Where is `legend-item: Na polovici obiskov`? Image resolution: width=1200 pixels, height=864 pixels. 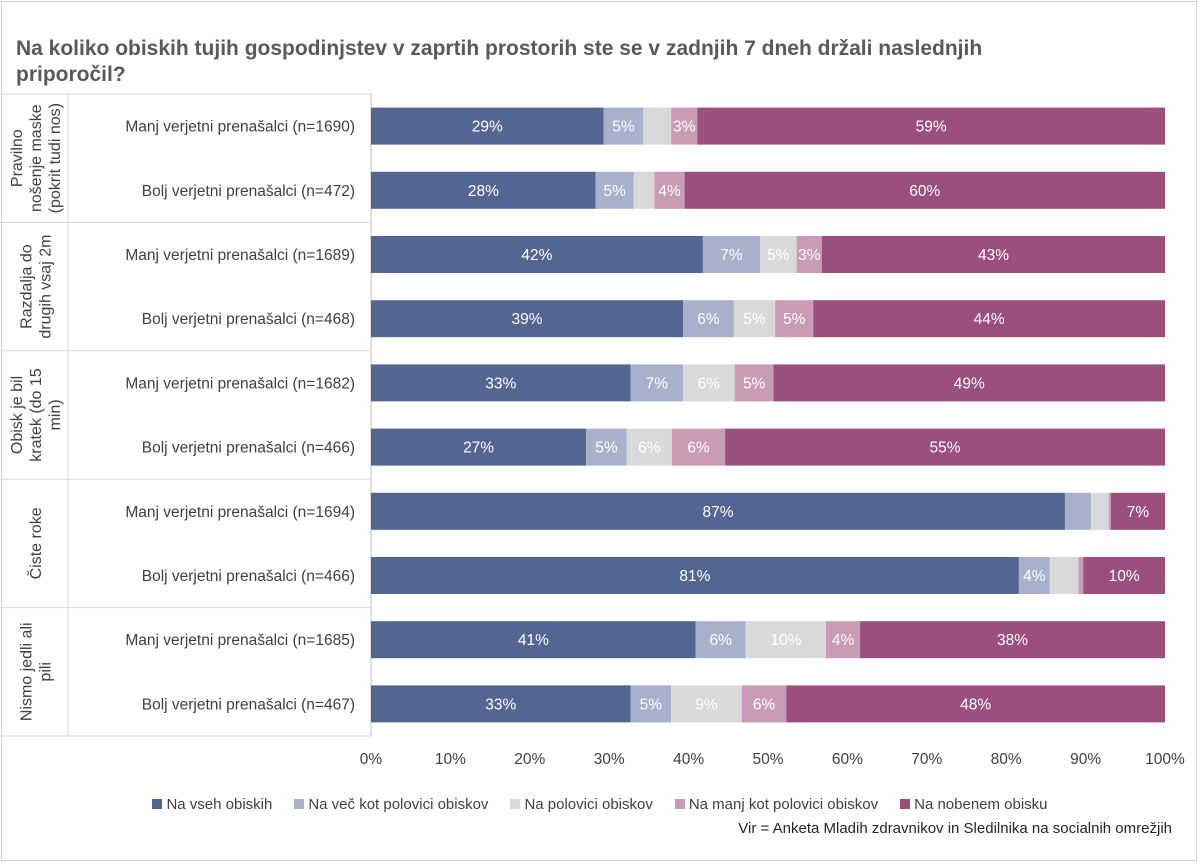 legend-item: Na polovici obiskov is located at coordinates (581, 804).